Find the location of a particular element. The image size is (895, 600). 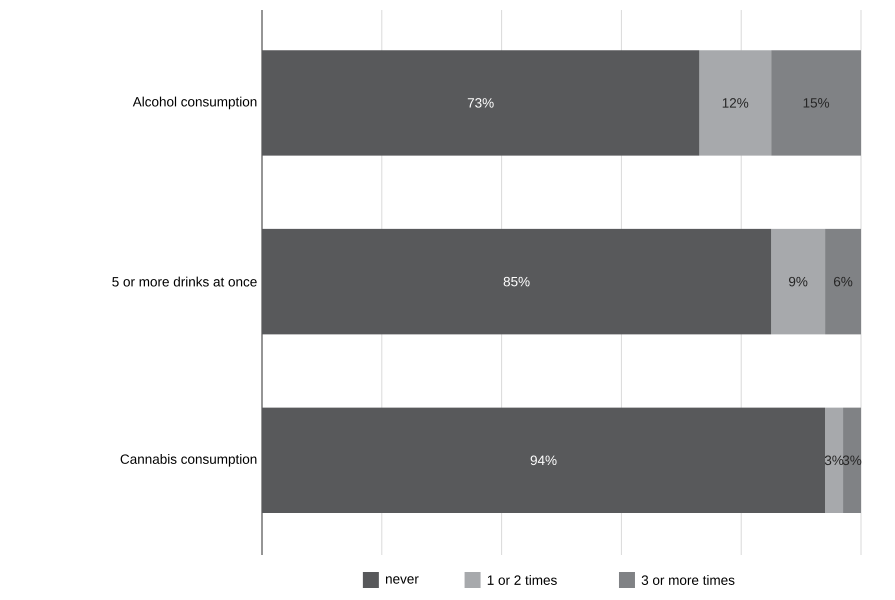

data-label: 9% is located at coordinates (798, 281).